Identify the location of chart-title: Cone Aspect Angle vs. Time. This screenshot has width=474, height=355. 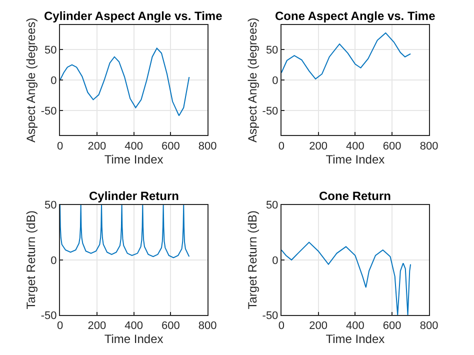
(355, 16).